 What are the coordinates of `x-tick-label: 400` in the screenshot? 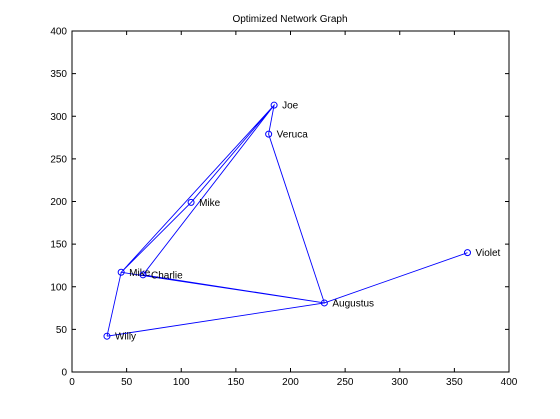 It's located at (509, 382).